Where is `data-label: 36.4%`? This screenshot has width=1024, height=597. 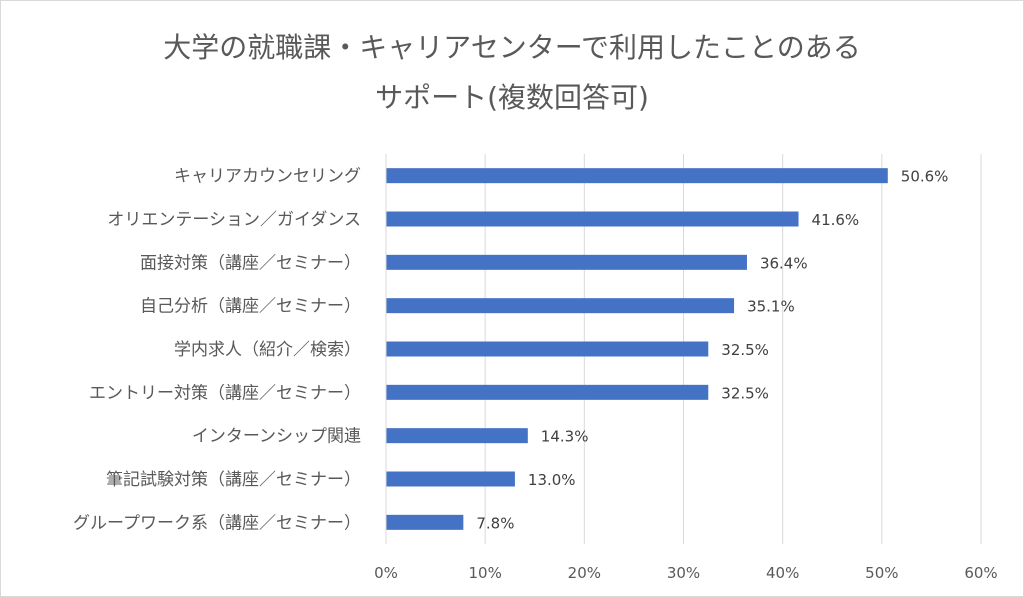 data-label: 36.4% is located at coordinates (784, 263).